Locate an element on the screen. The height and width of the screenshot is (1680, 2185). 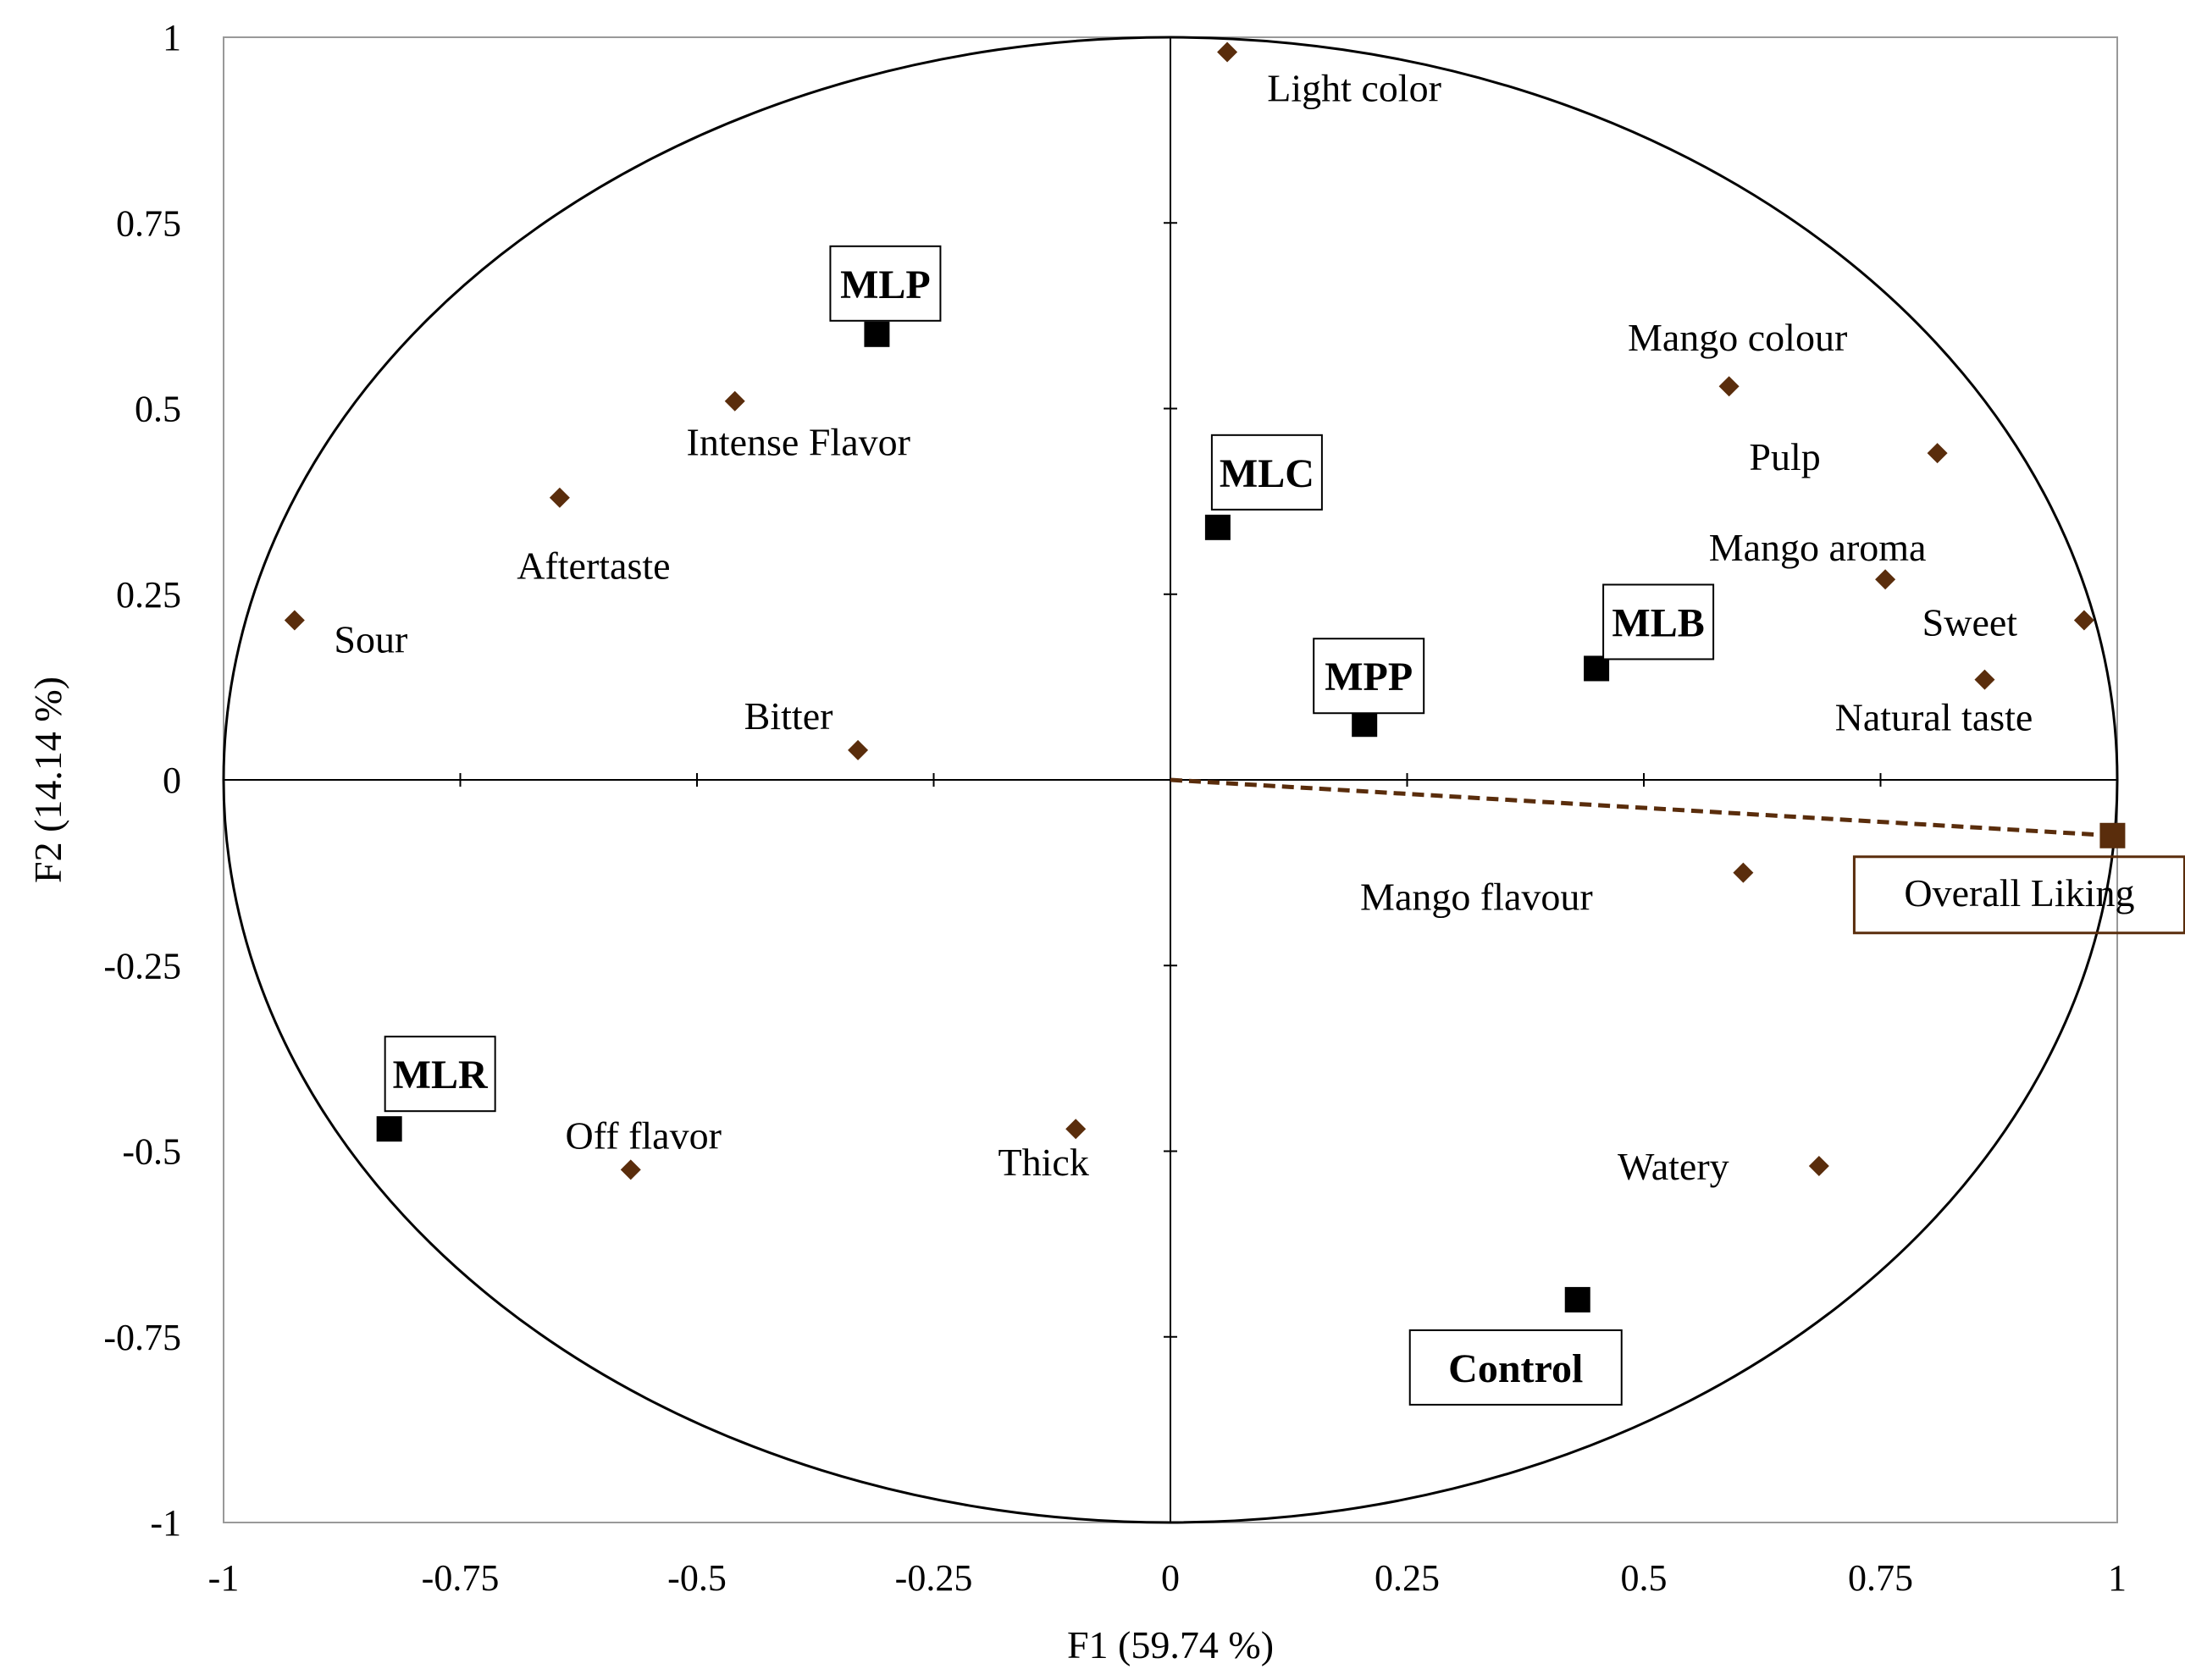
attribute-label-aftertaste: Aftertaste is located at coordinates (593, 566).